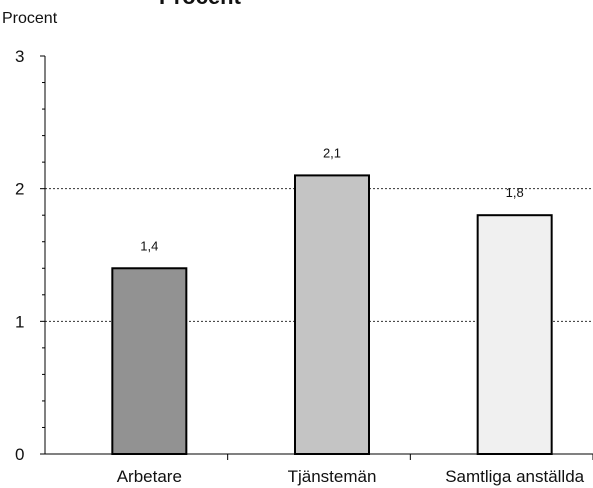 The height and width of the screenshot is (488, 593). What do you see at coordinates (30, 18) in the screenshot?
I see `y-axis-unit-label: Procent` at bounding box center [30, 18].